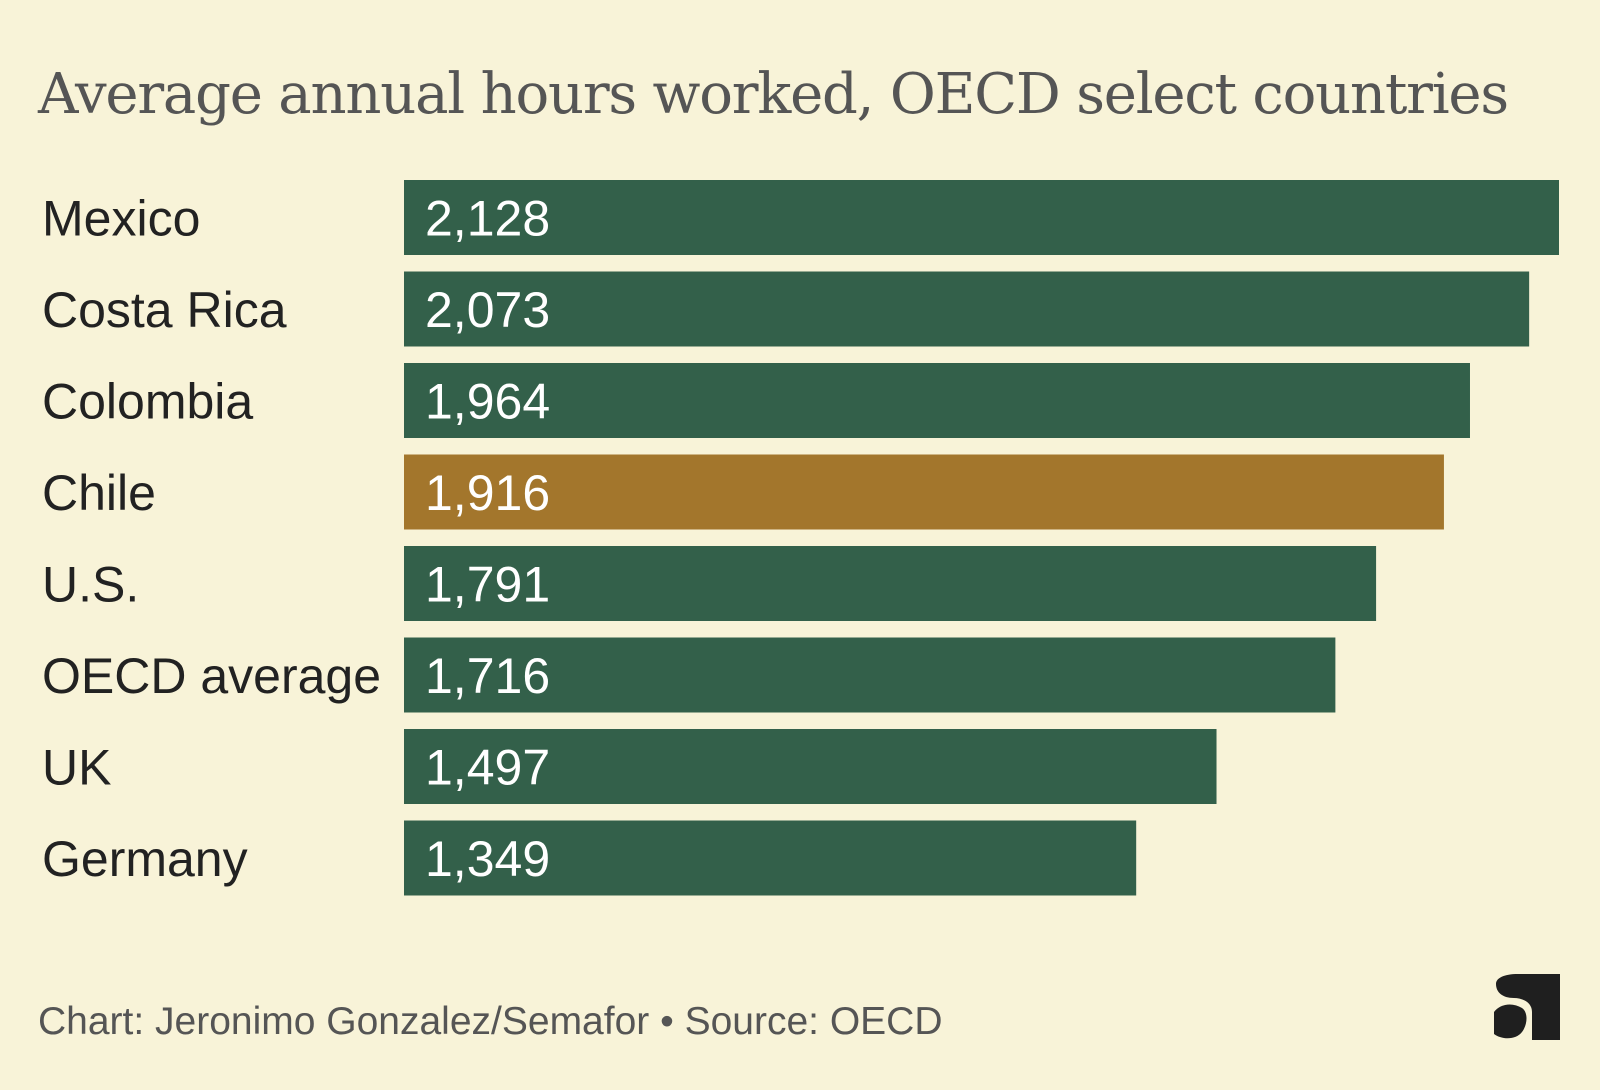 Image resolution: width=1600 pixels, height=1090 pixels. Describe the element at coordinates (121, 219) in the screenshot. I see `category-label-mexico: Mexico` at that location.